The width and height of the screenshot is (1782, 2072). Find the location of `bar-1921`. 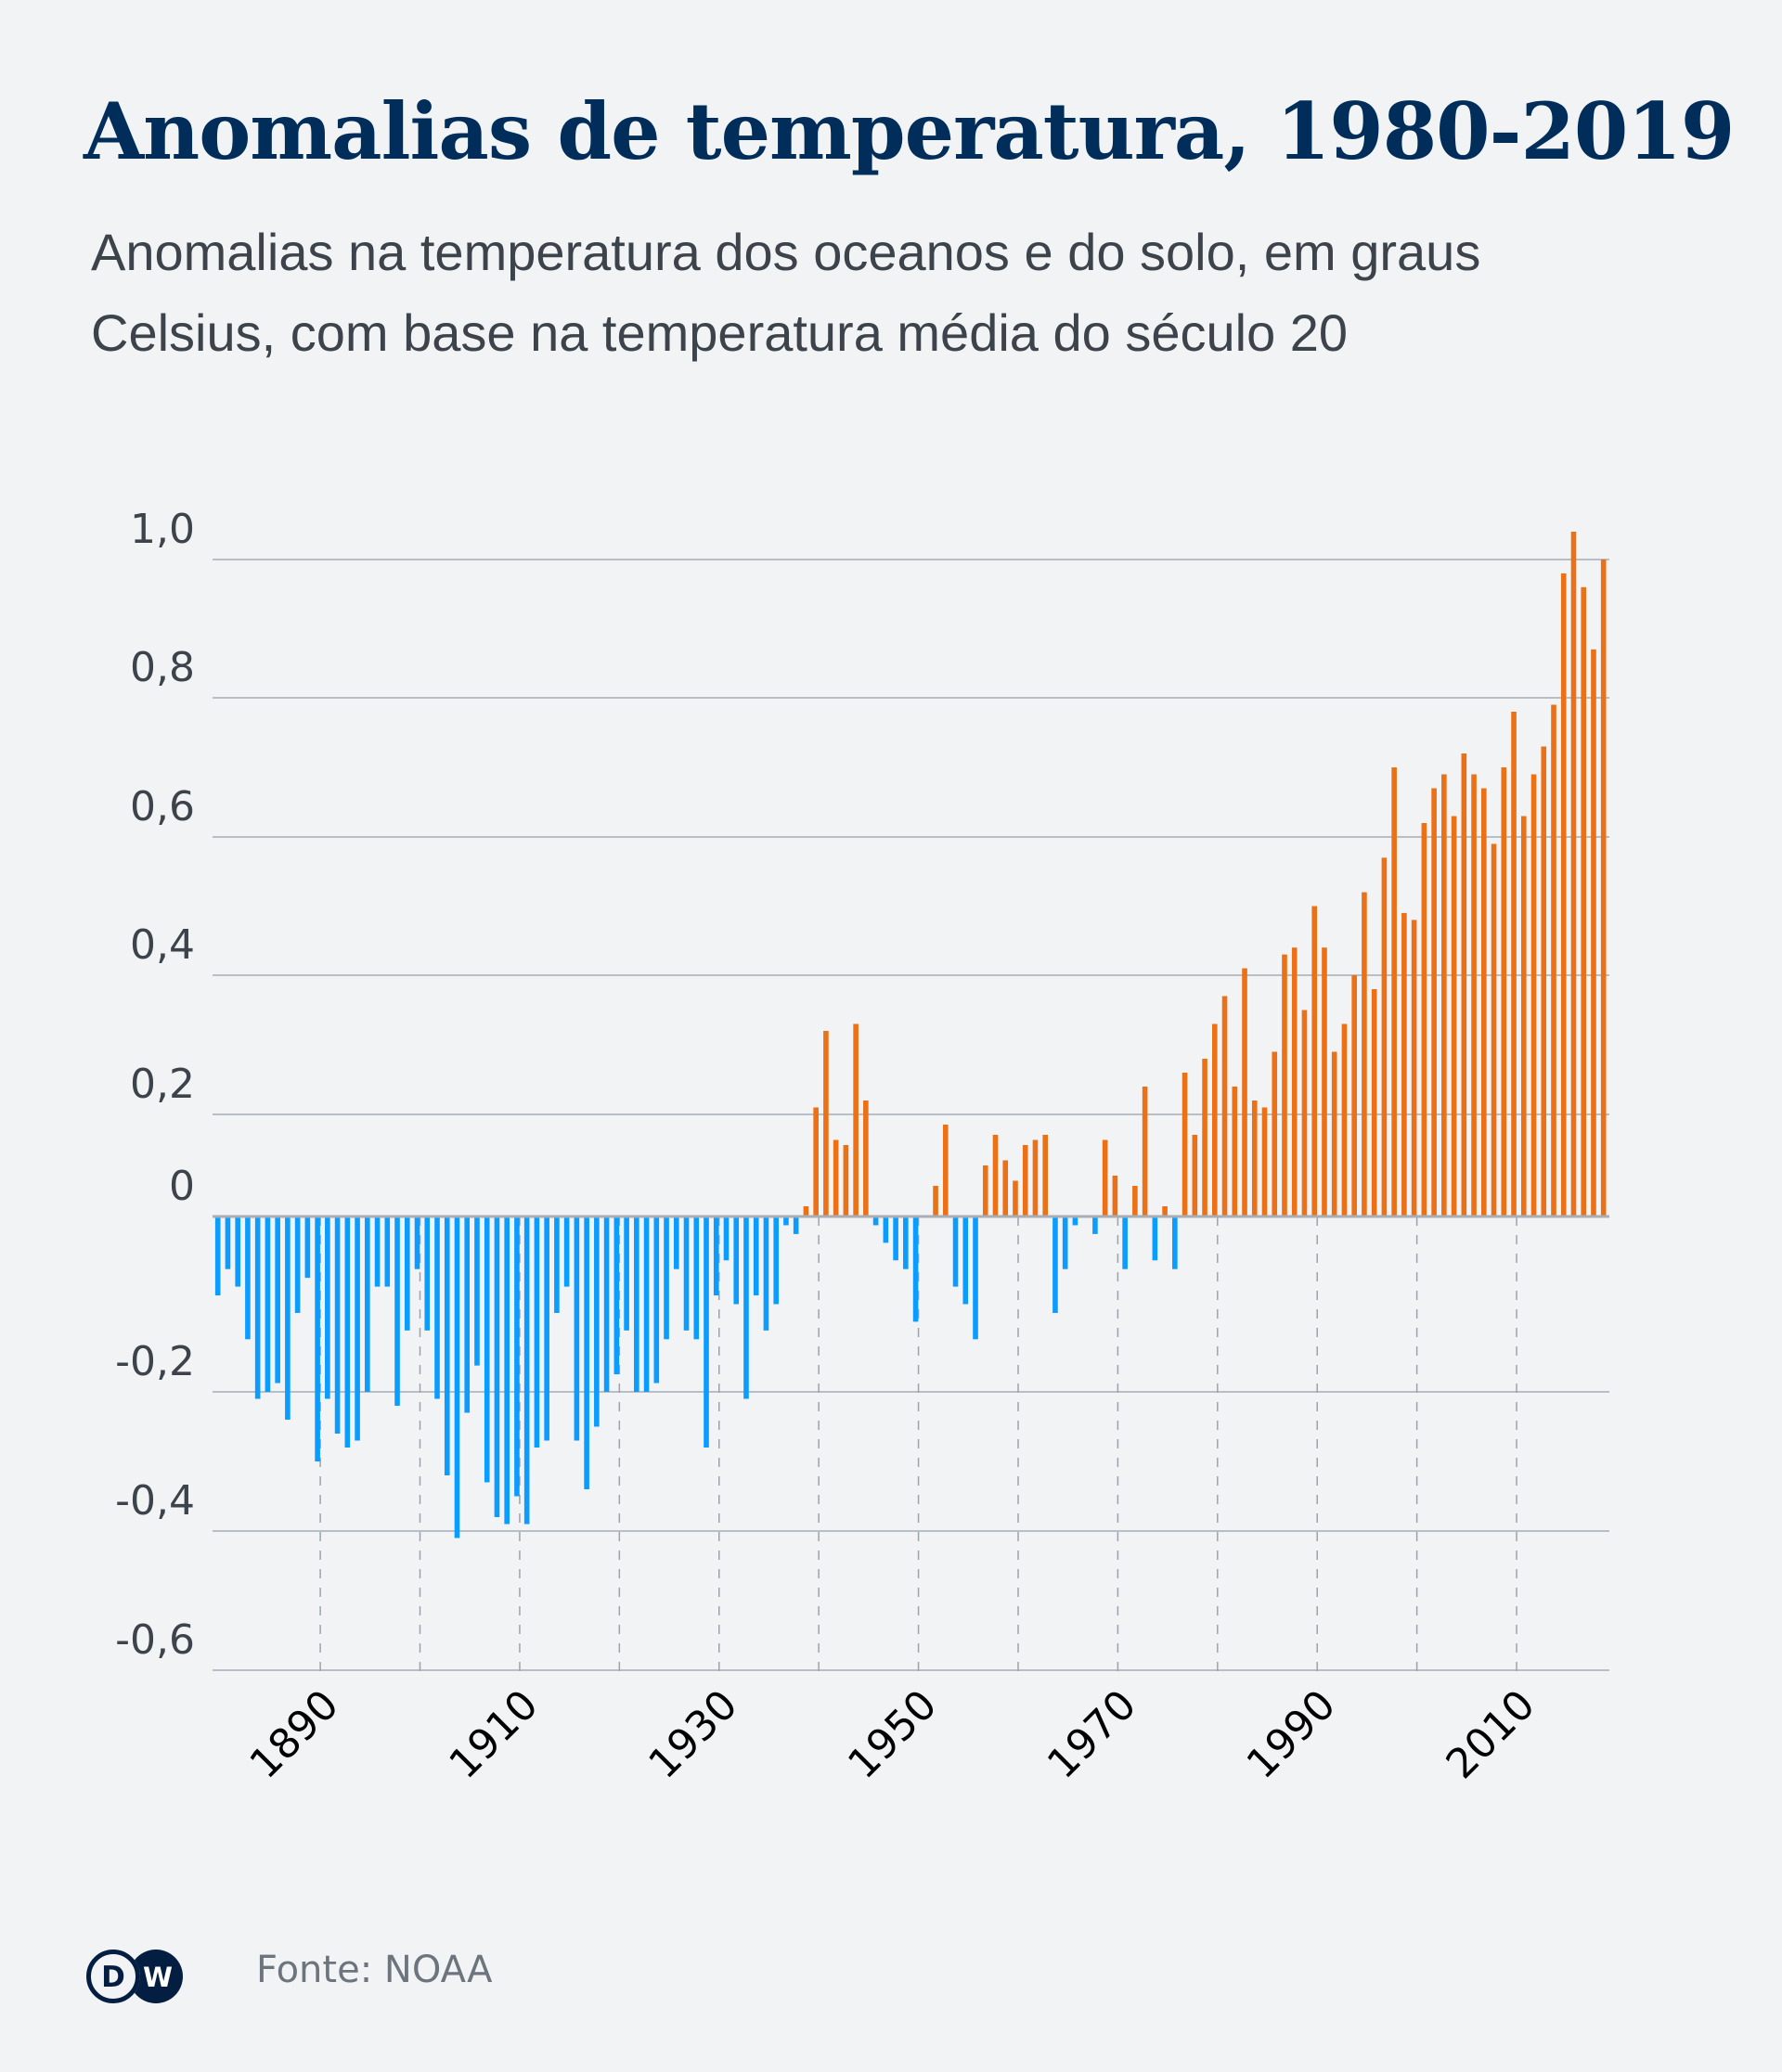

bar-1921 is located at coordinates (626, 1273).